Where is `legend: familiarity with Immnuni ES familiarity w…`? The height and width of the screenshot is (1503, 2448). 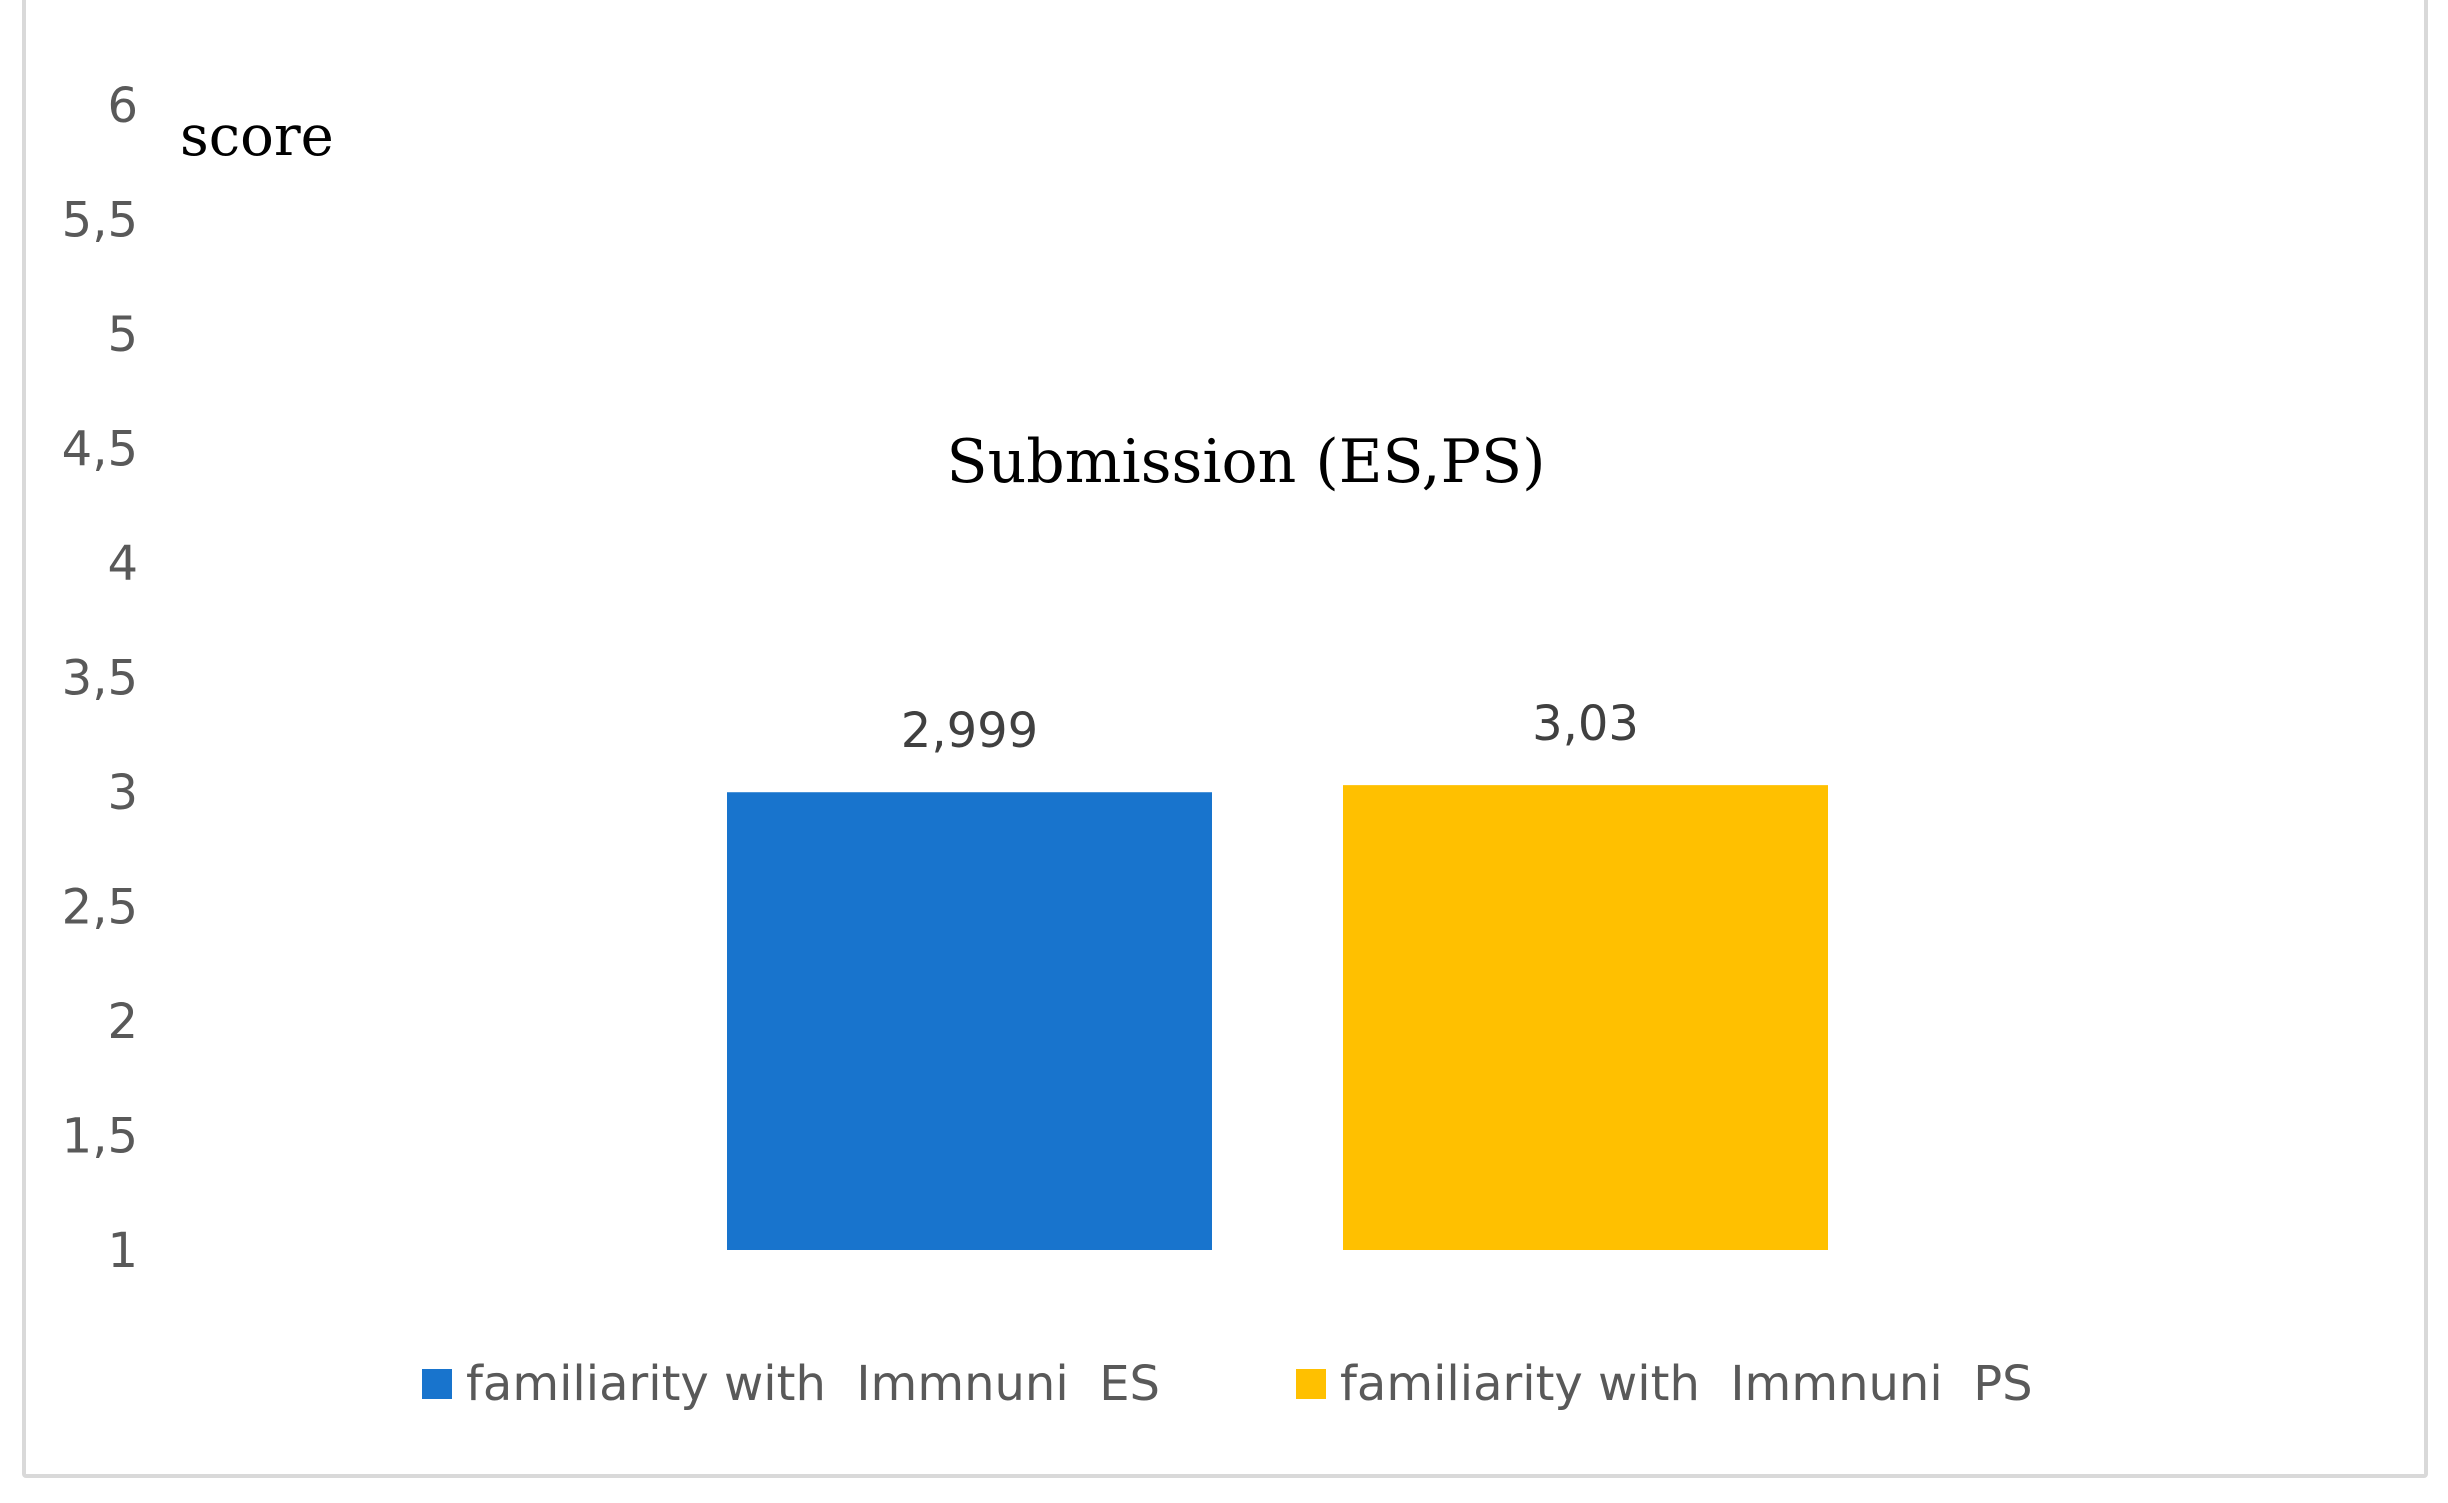 legend: familiarity with Immnuni ES familiarity w… is located at coordinates (1227, 1384).